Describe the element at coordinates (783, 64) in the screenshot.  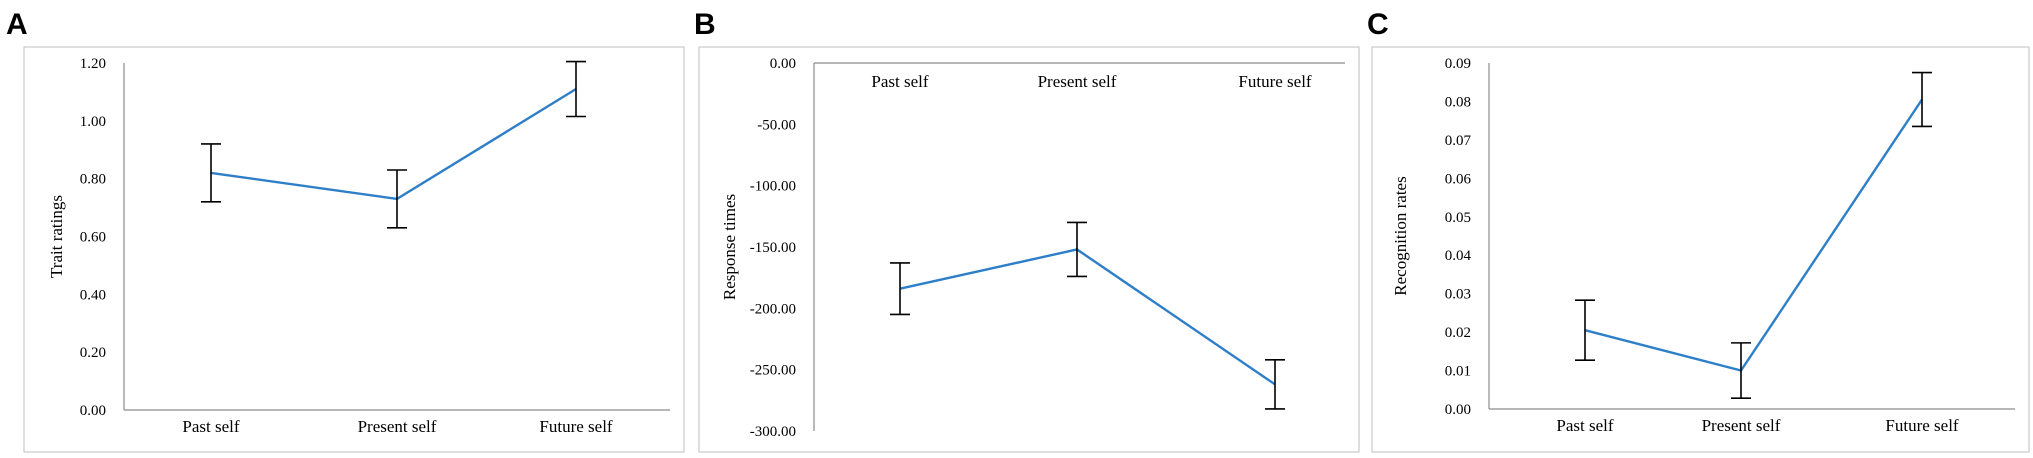
I see `y-tick-label-b: 0.00` at that location.